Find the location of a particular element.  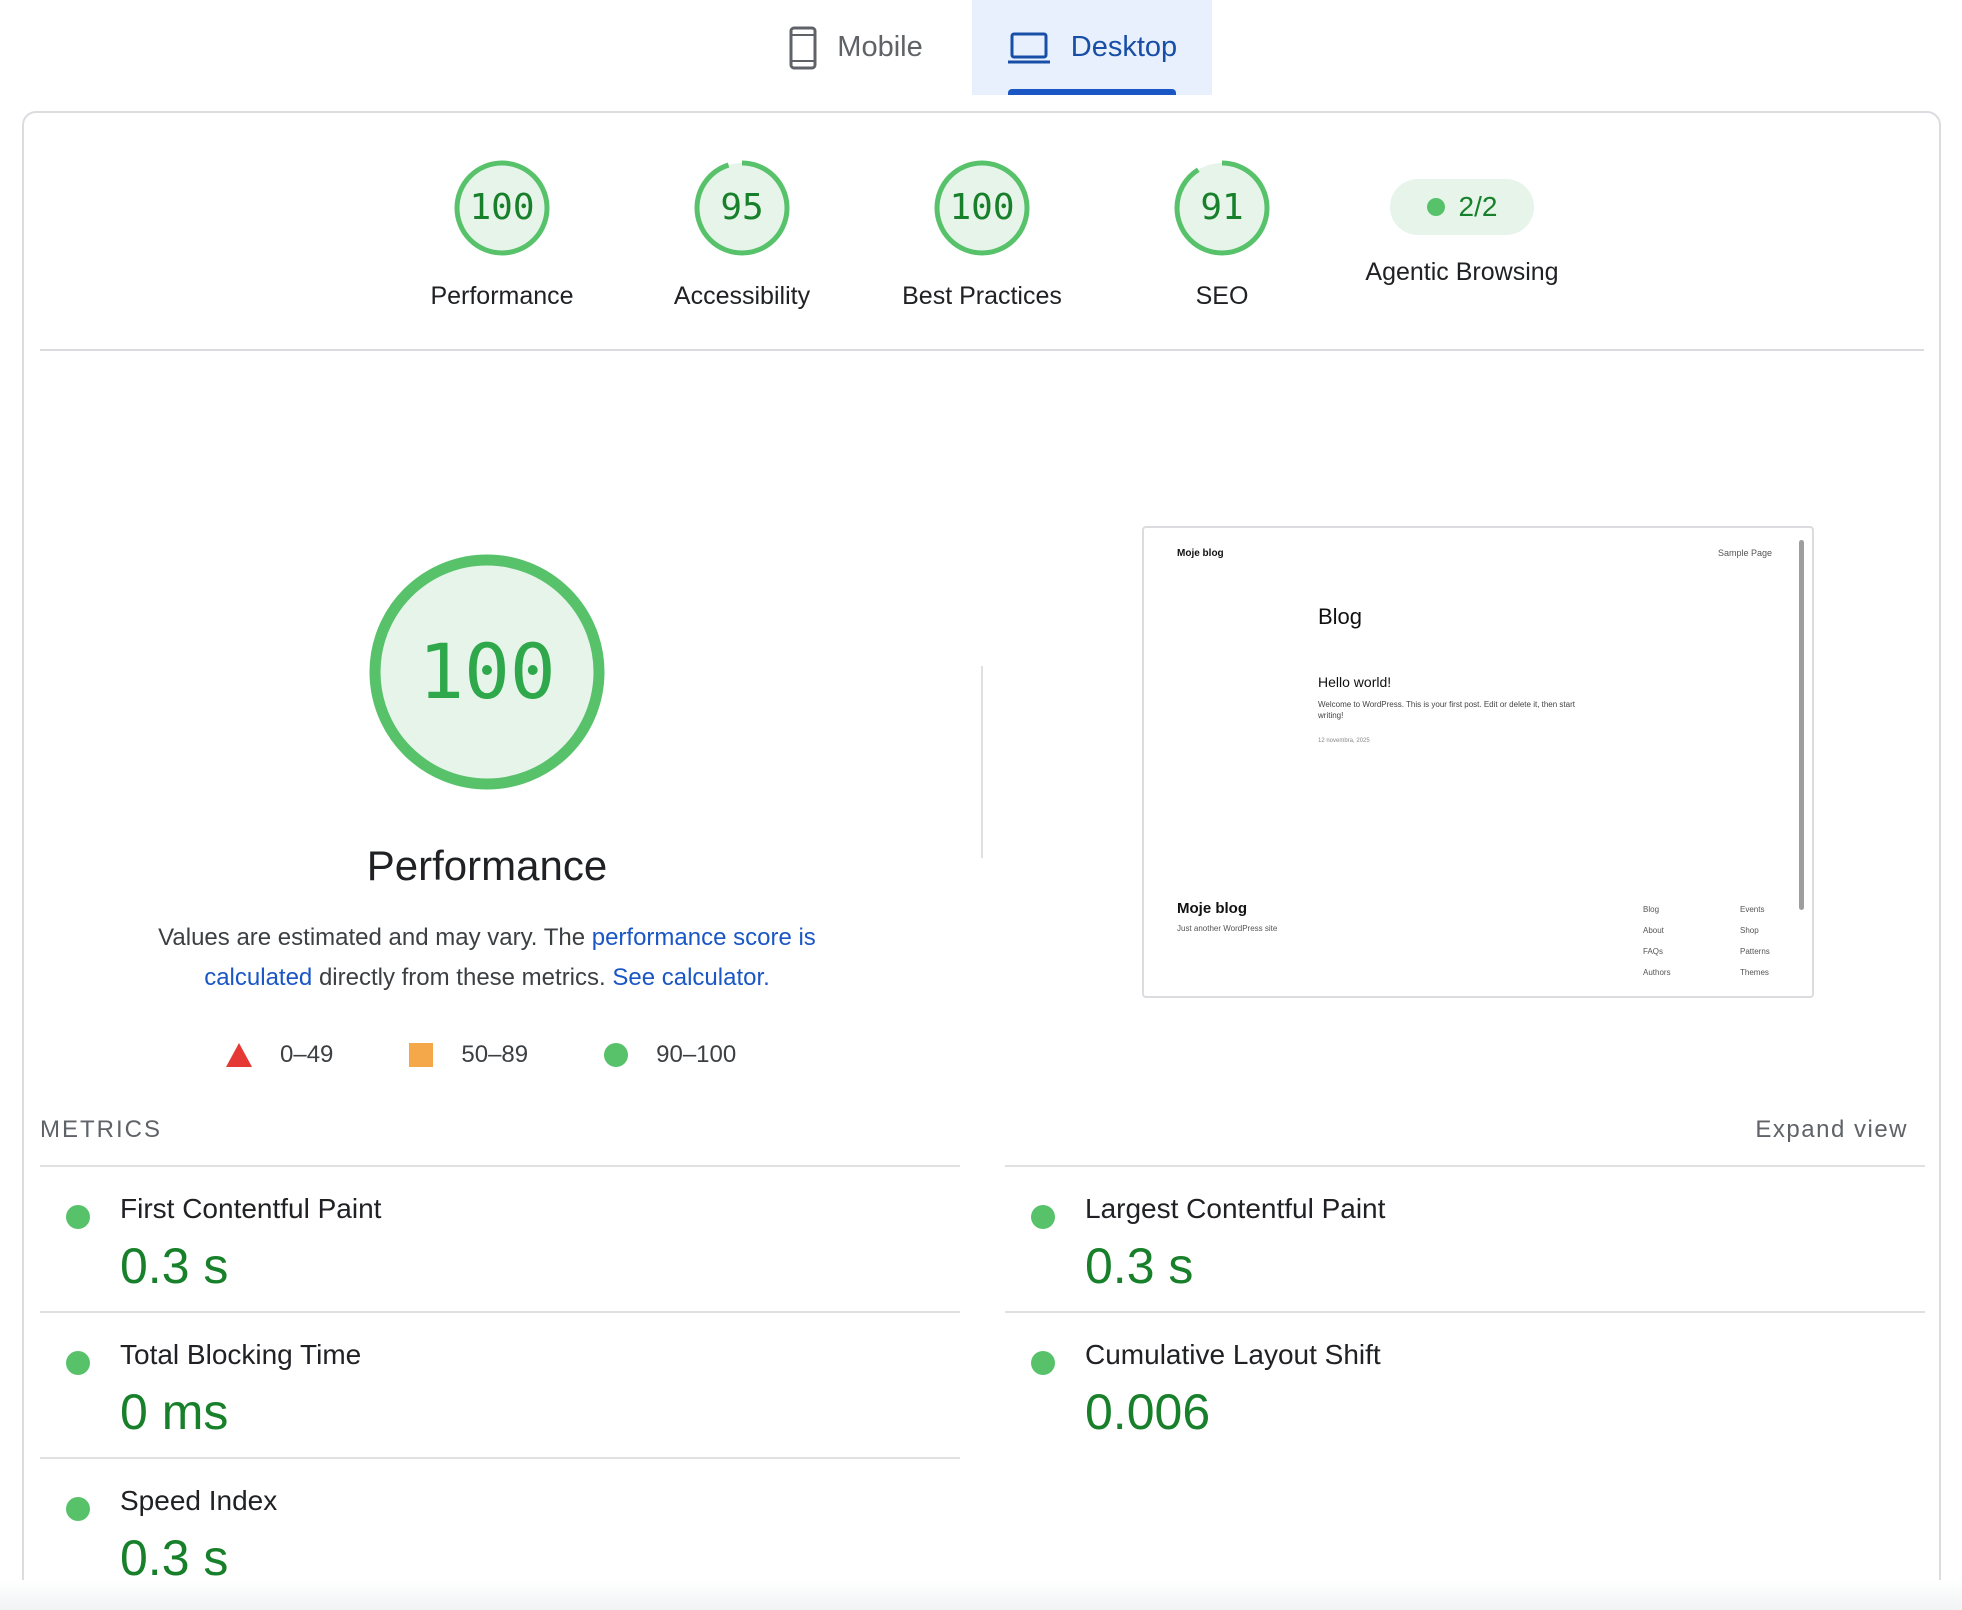

thumb-heading: Blog is located at coordinates (1340, 616).